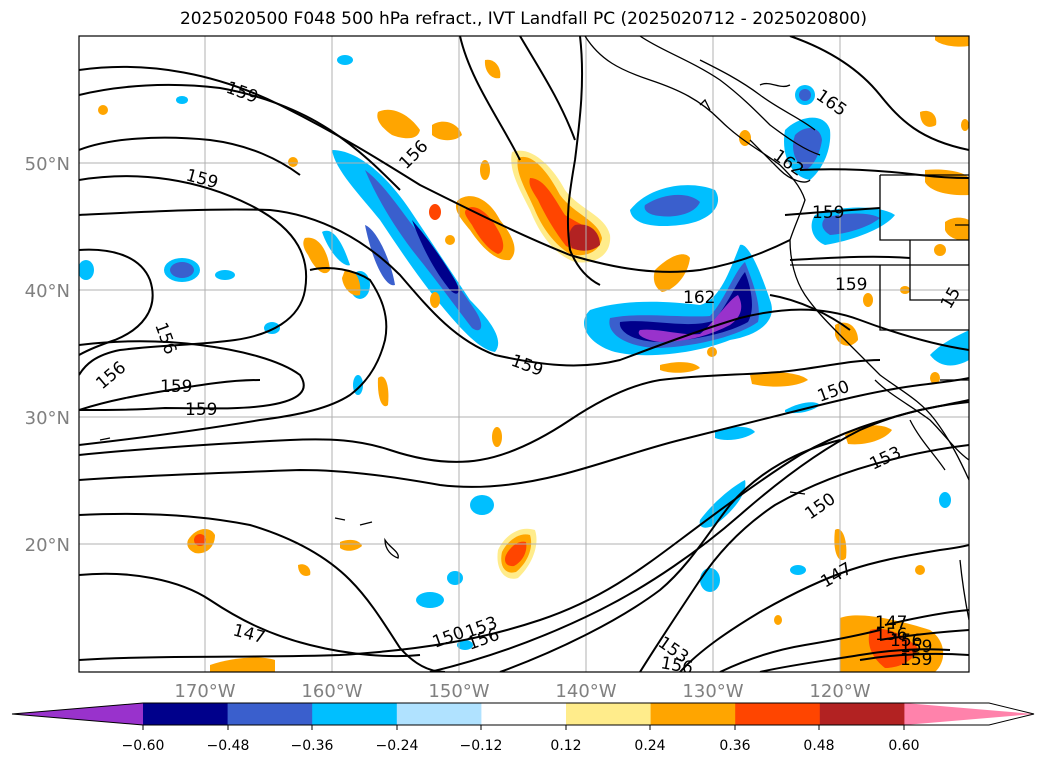  Describe the element at coordinates (839, 691) in the screenshot. I see `lon-label: 120°W` at that location.